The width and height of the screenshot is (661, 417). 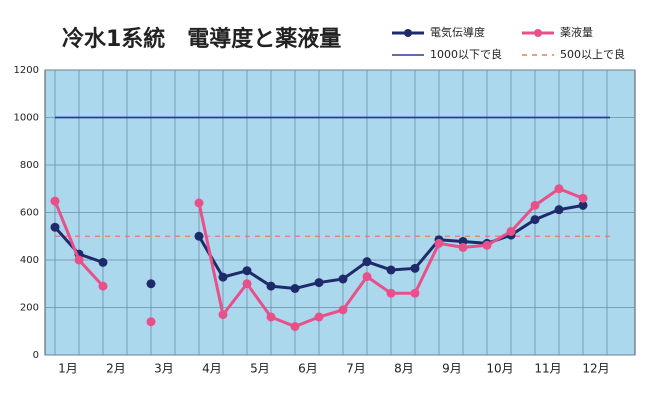 What do you see at coordinates (26, 70) in the screenshot?
I see `y-tick-label: 1200` at bounding box center [26, 70].